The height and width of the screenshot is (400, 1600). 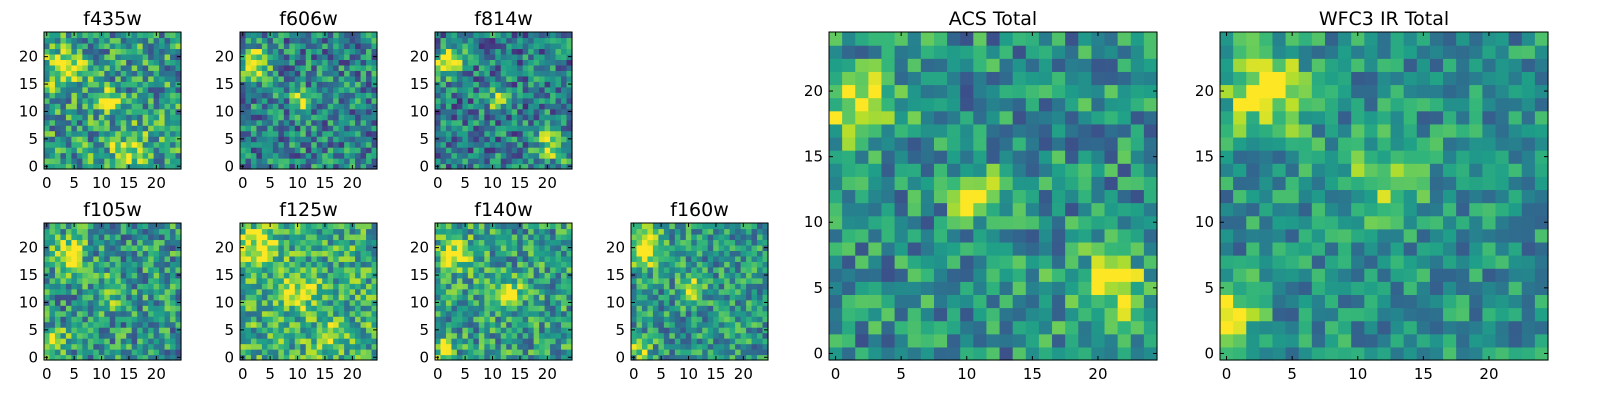 I want to click on x-tick-label: 5, so click(x=465, y=183).